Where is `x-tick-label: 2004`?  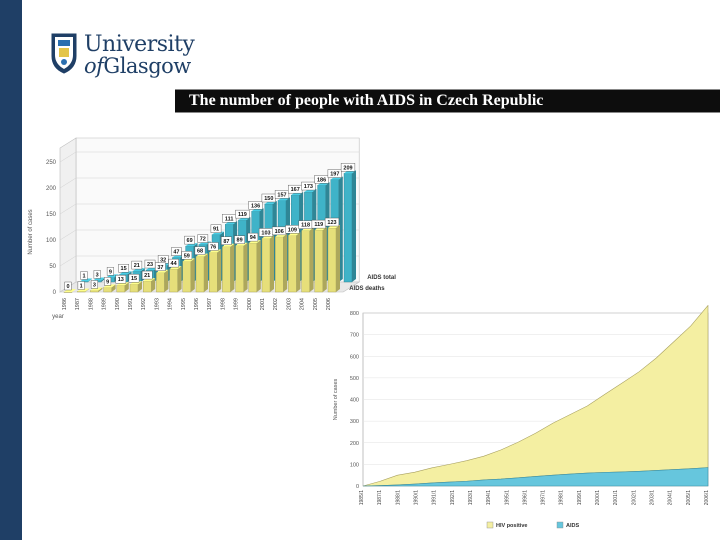
x-tick-label: 2004 is located at coordinates (303, 304).